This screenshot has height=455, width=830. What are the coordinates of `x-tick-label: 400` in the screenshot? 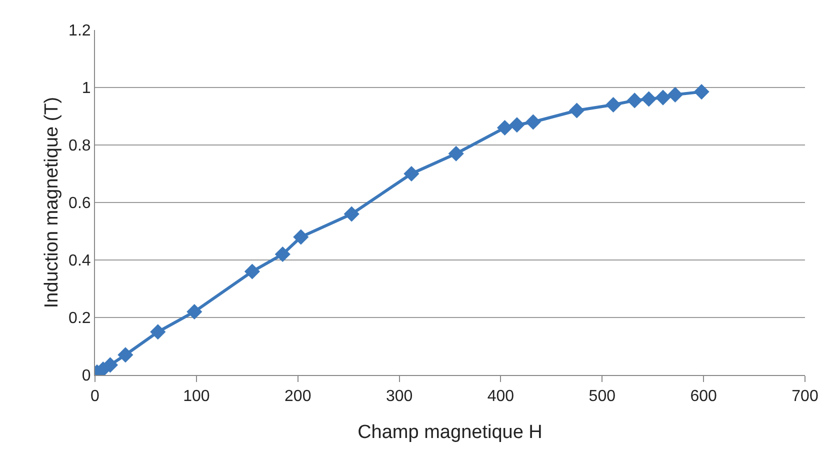 It's located at (500, 397).